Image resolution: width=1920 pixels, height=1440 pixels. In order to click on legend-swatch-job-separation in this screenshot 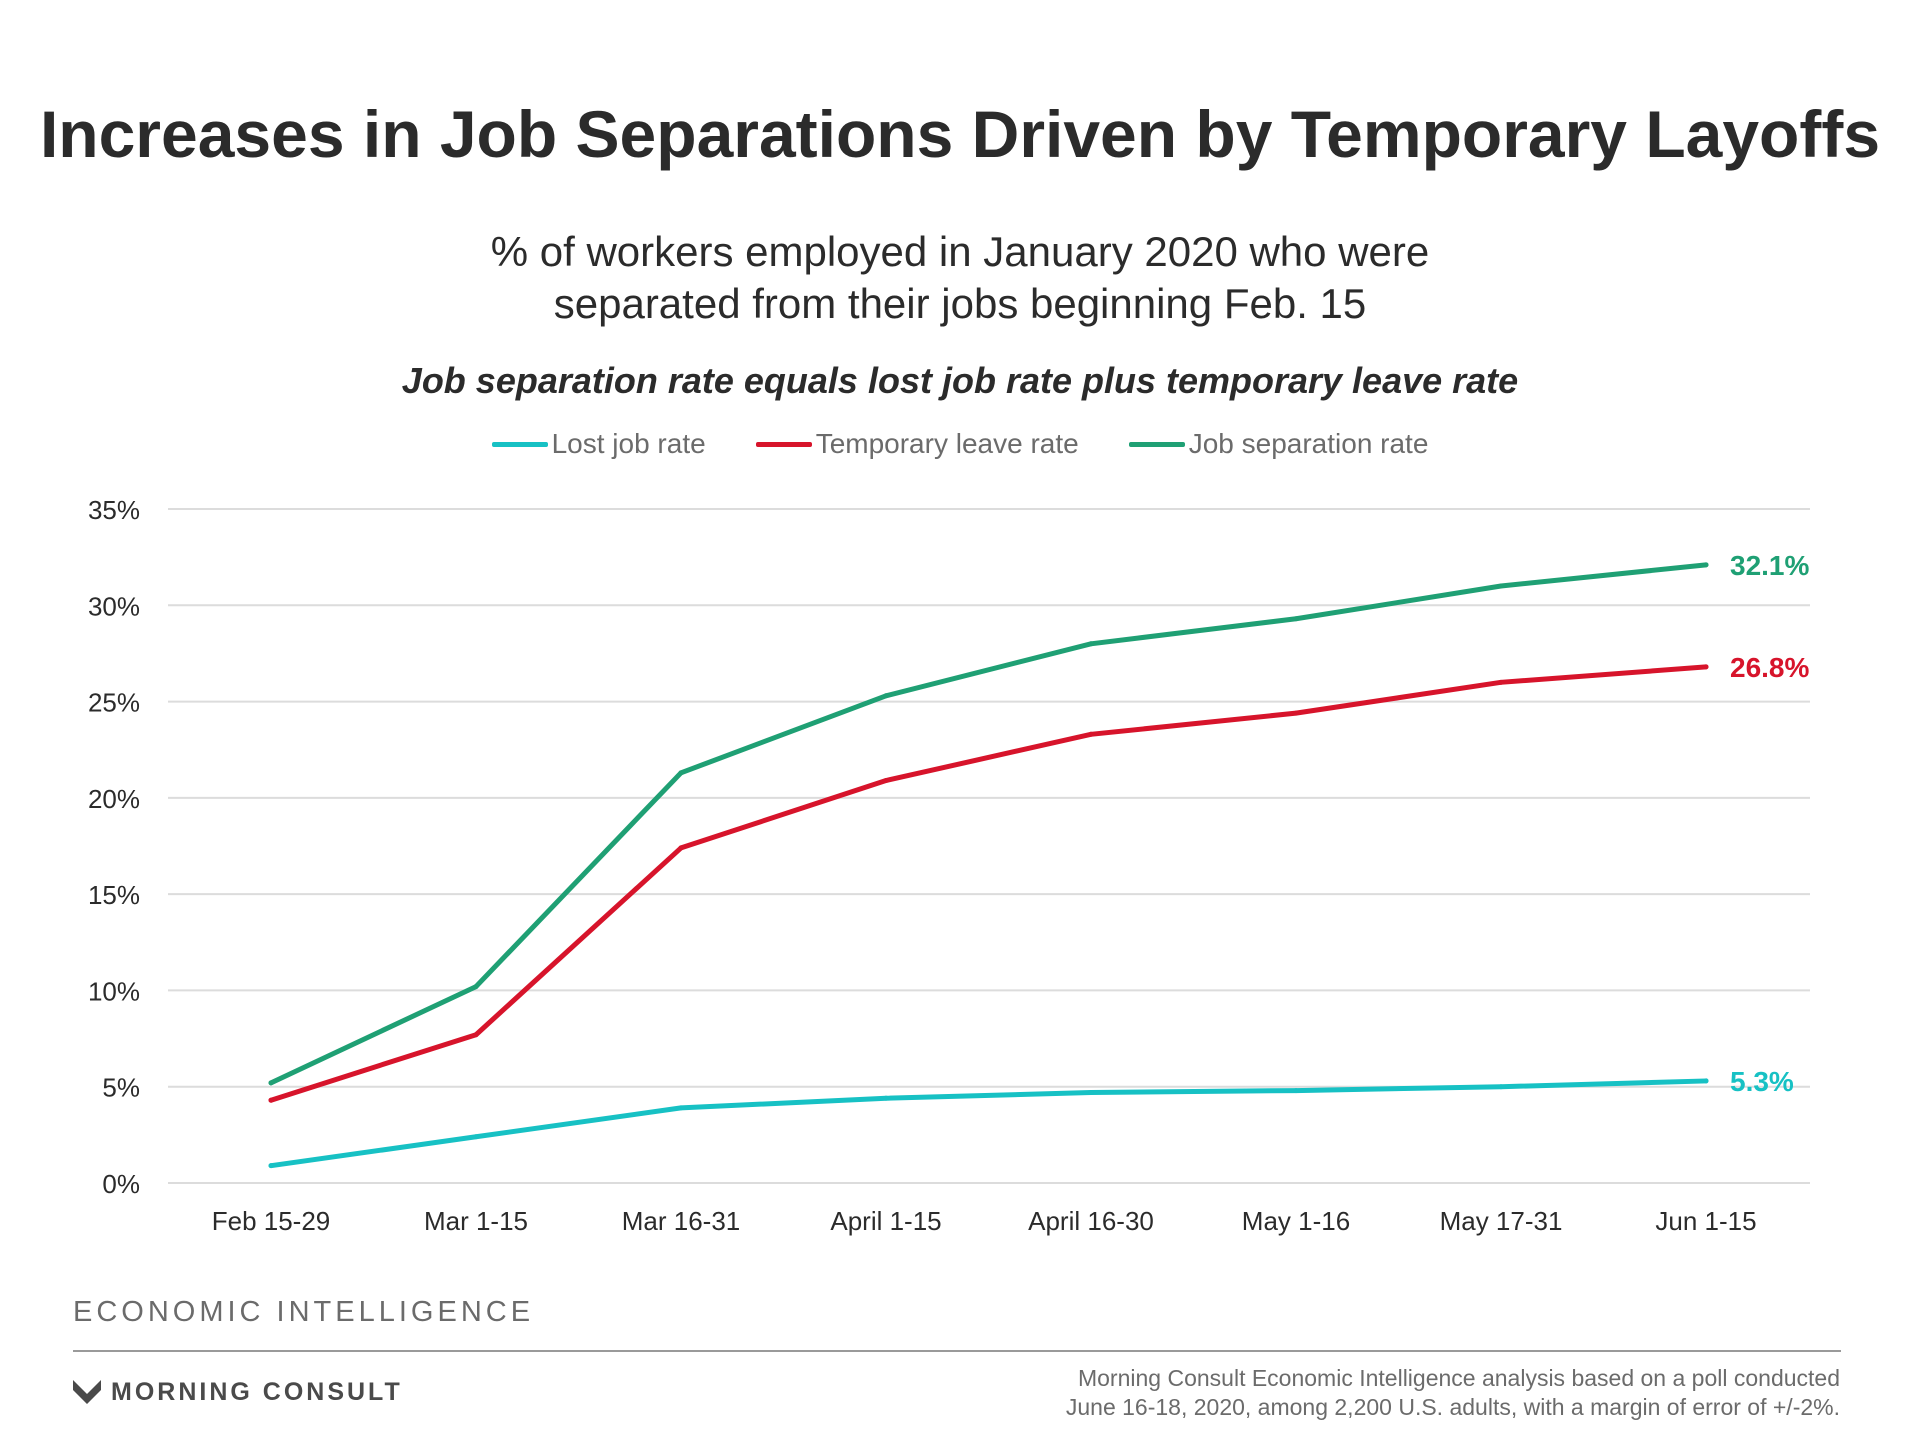, I will do `click(1156, 444)`.